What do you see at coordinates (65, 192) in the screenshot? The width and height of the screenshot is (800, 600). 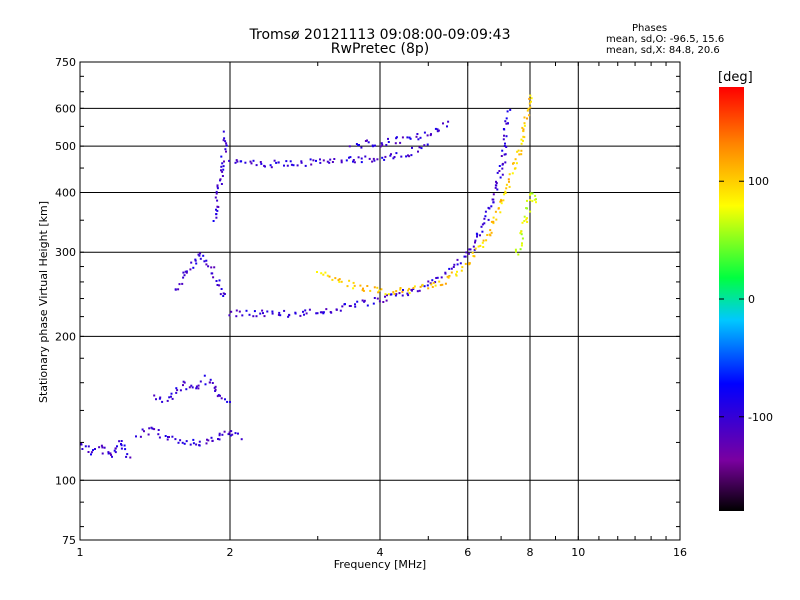 I see `y-tick-label: 400` at bounding box center [65, 192].